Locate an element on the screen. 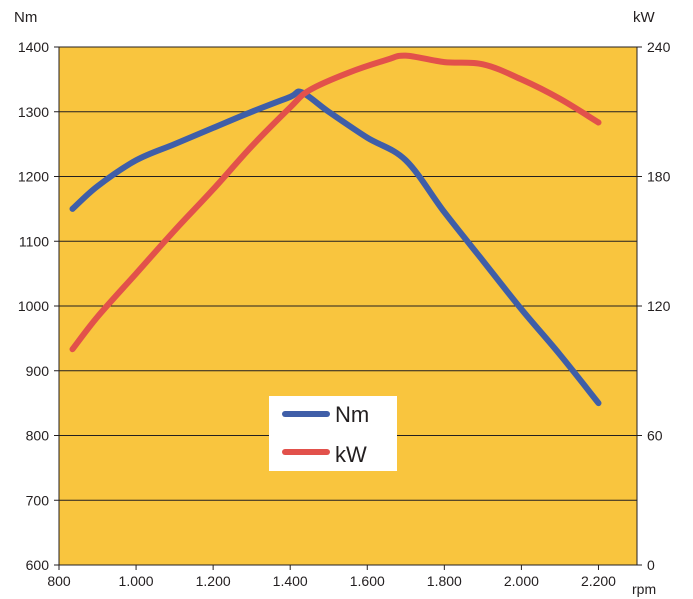 The height and width of the screenshot is (599, 693). y-left-tick-label: 600 is located at coordinates (38, 565).